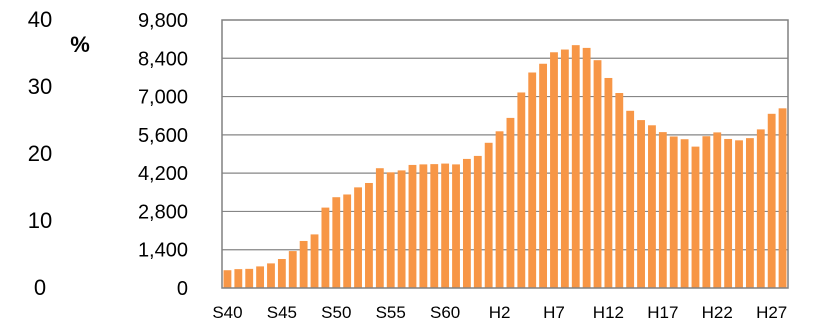  Describe the element at coordinates (706, 212) in the screenshot. I see `bar-H21` at that location.